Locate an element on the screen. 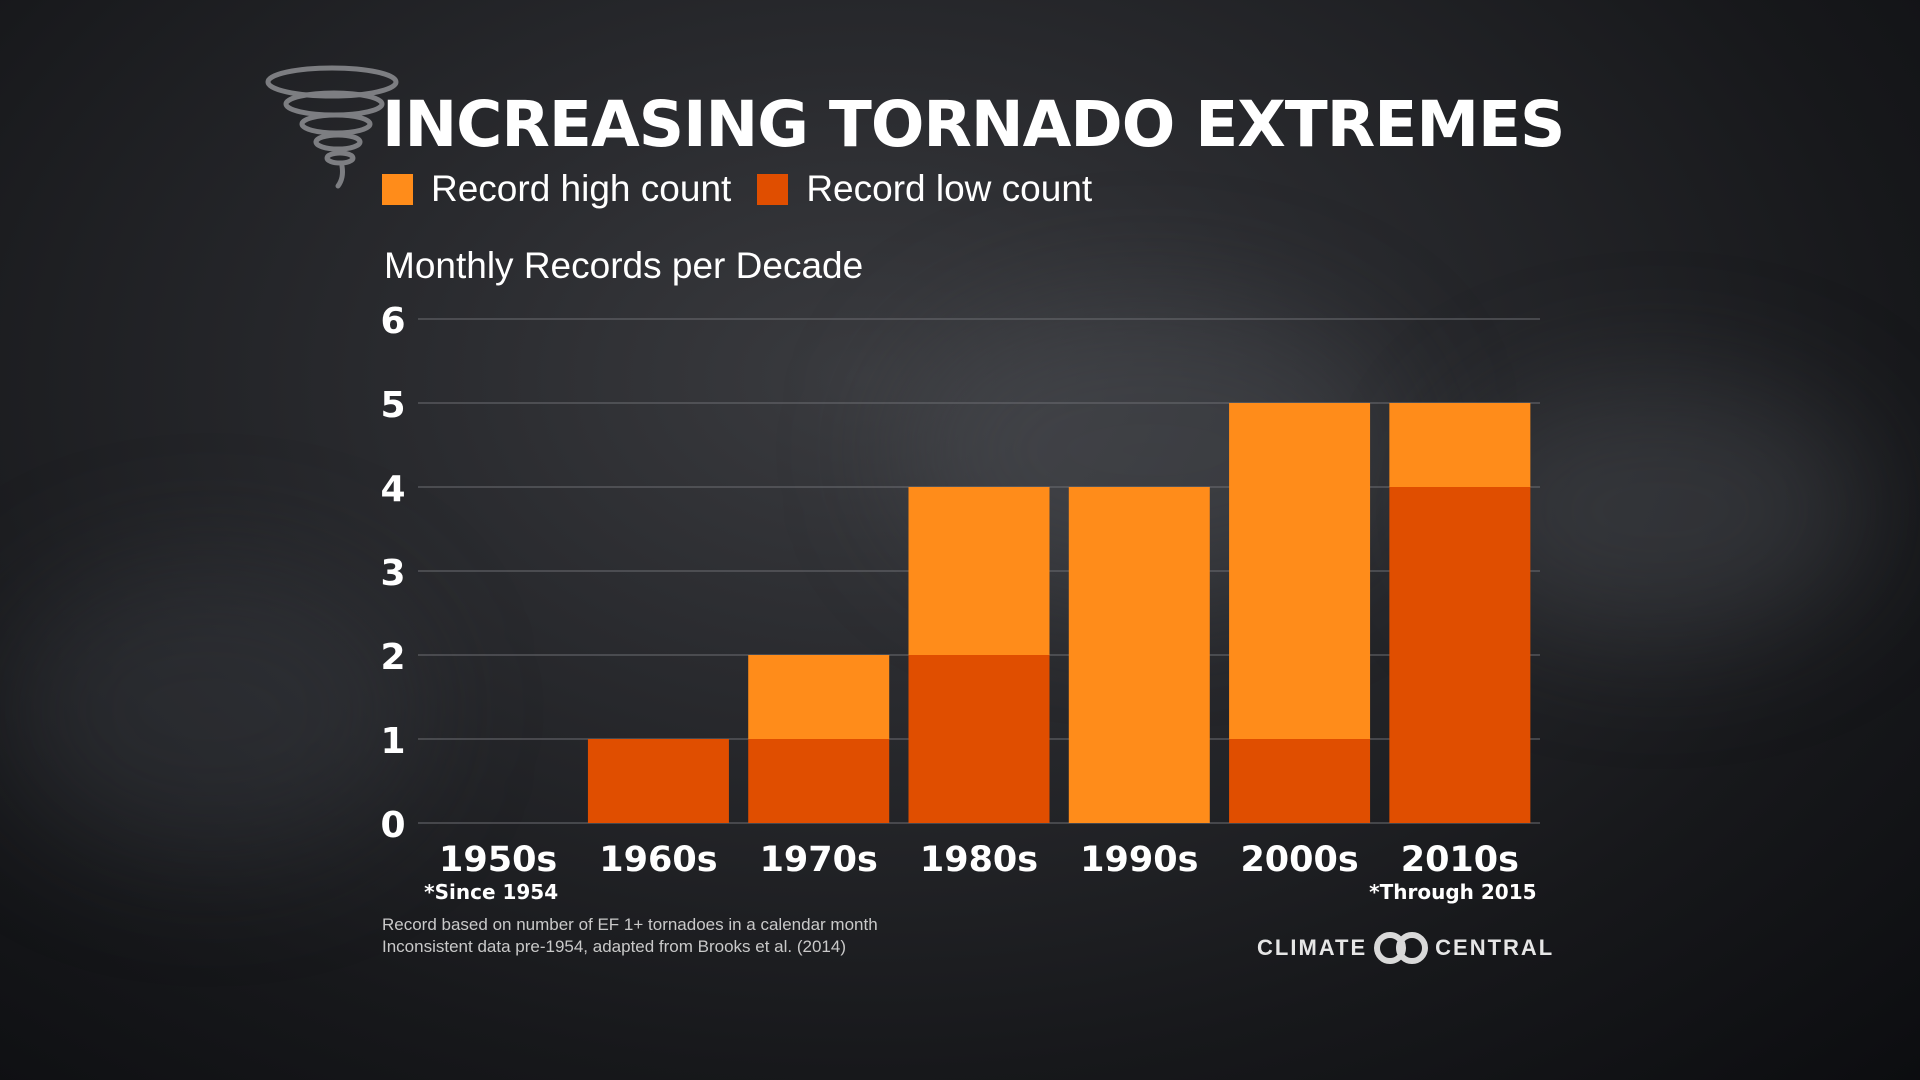 The width and height of the screenshot is (1920, 1080). x-tick-label: 1980s is located at coordinates (979, 860).